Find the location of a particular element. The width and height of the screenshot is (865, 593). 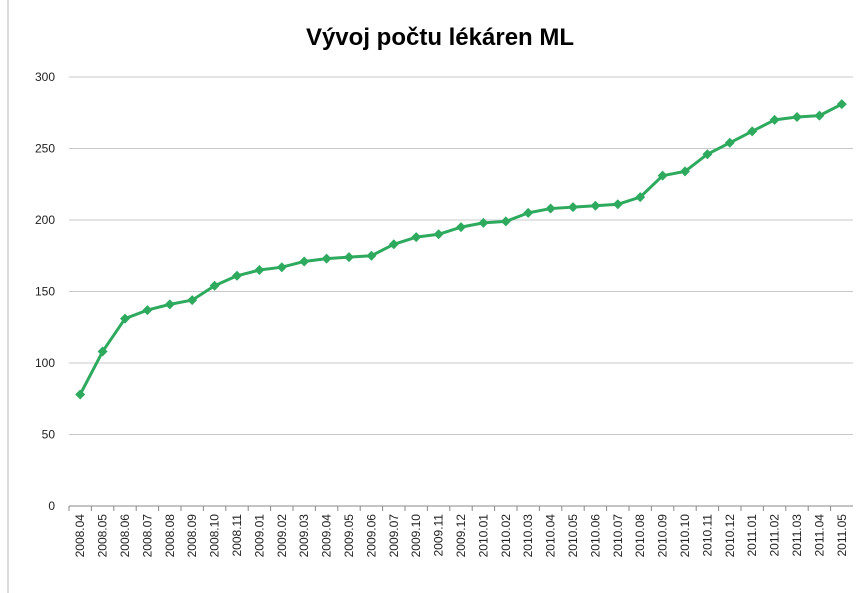

x-tick-label: 2010.01 is located at coordinates (483, 536).